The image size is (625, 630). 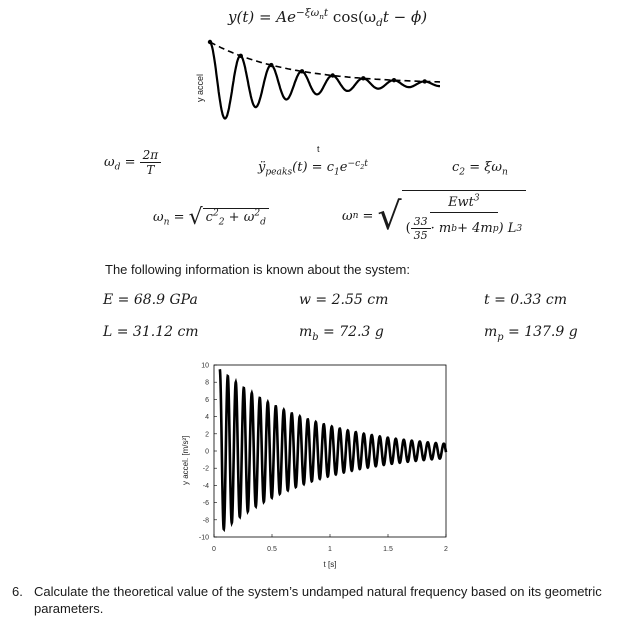 I want to click on eq-c2: c2 = ξωn, so click(x=480, y=169).